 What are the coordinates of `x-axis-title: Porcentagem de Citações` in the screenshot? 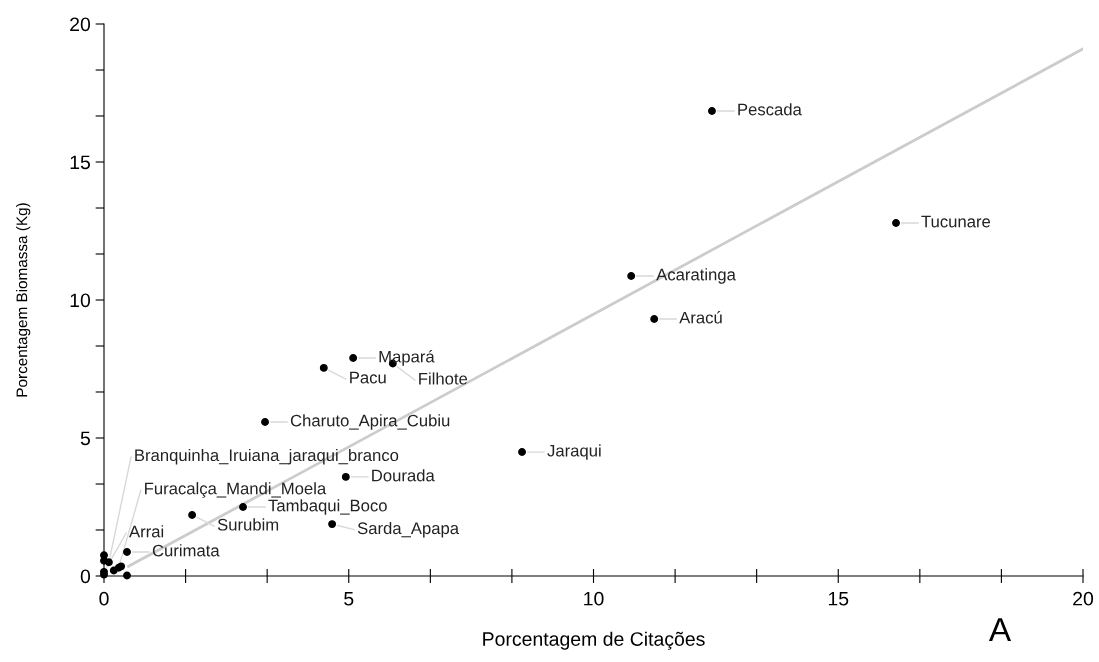 It's located at (594, 640).